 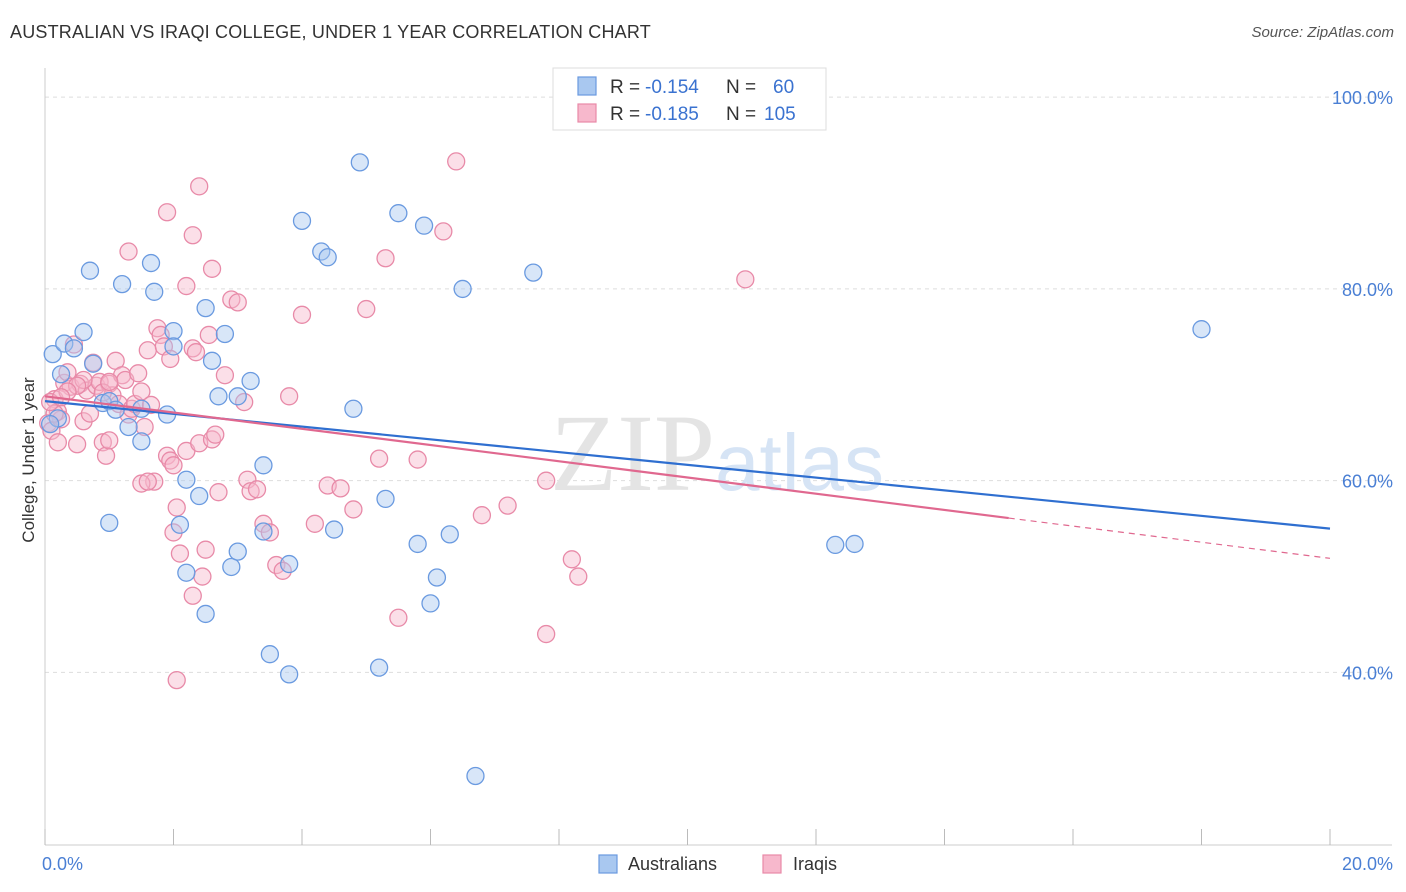 I want to click on legend-n-value-2: 105, so click(x=780, y=114).